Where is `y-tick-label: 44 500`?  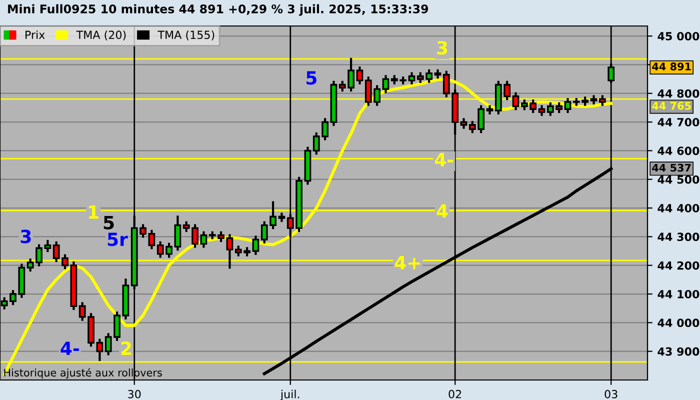
y-tick-label: 44 500 is located at coordinates (679, 179).